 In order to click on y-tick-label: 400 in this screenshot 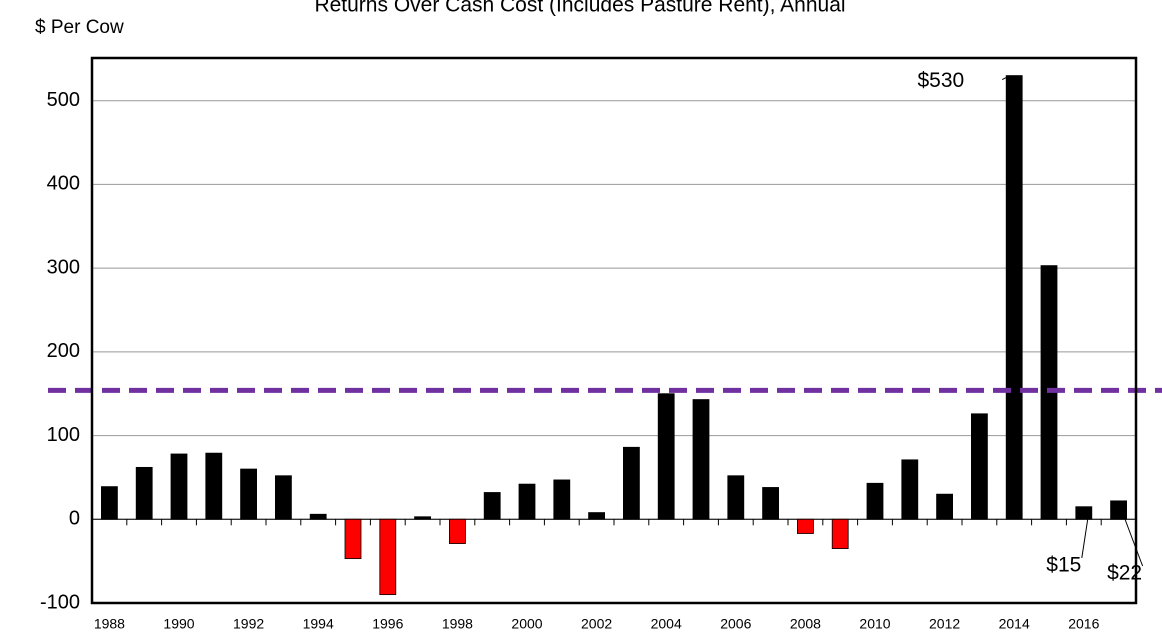, I will do `click(63, 184)`.